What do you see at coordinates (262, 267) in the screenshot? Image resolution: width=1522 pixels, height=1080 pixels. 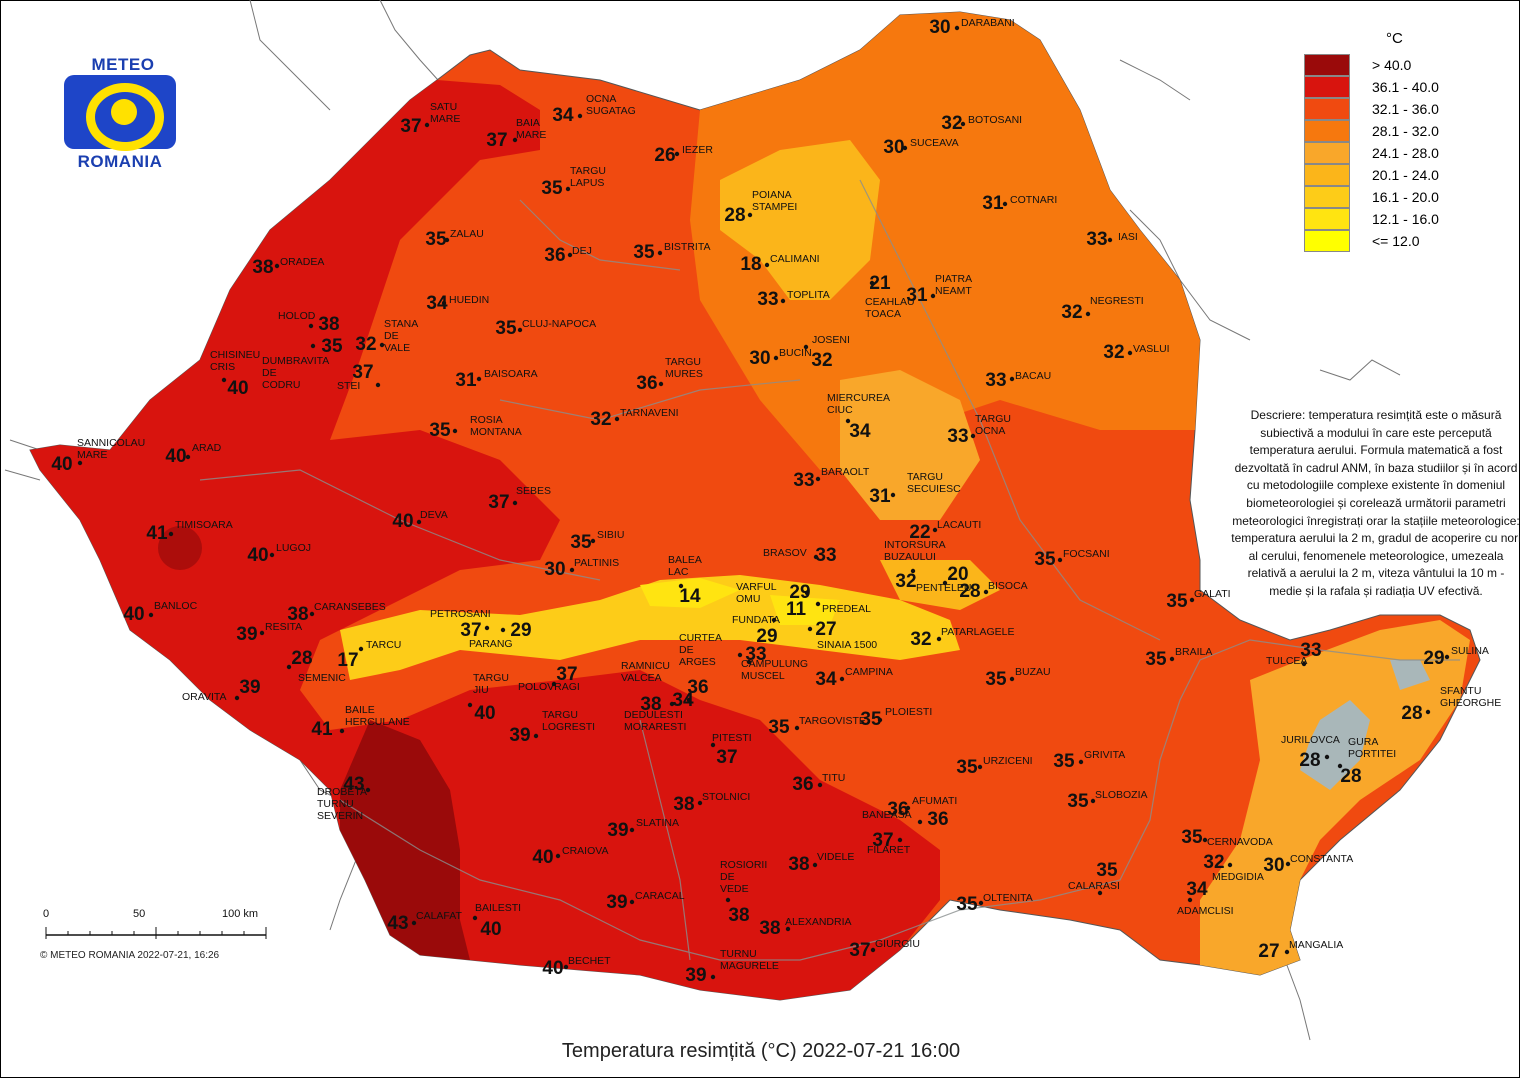 I see `station-value: 38` at bounding box center [262, 267].